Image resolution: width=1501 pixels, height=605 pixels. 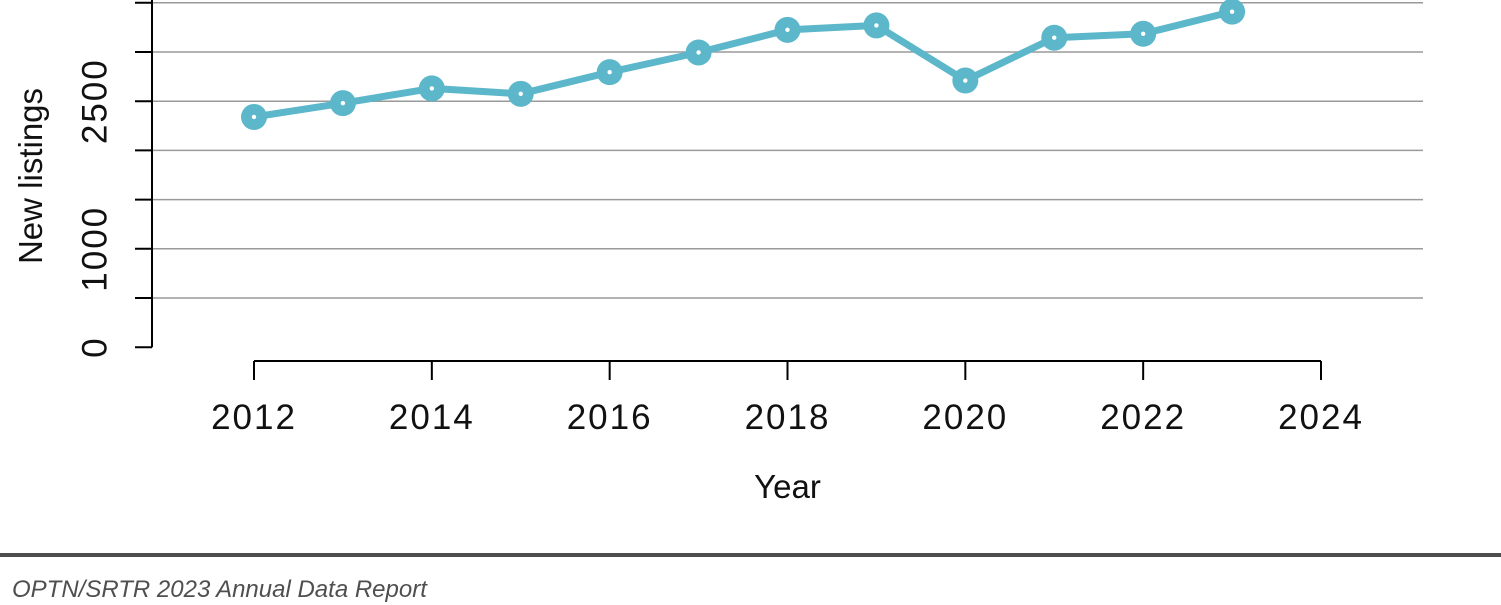 What do you see at coordinates (787, 486) in the screenshot?
I see `x-axis-title: Year` at bounding box center [787, 486].